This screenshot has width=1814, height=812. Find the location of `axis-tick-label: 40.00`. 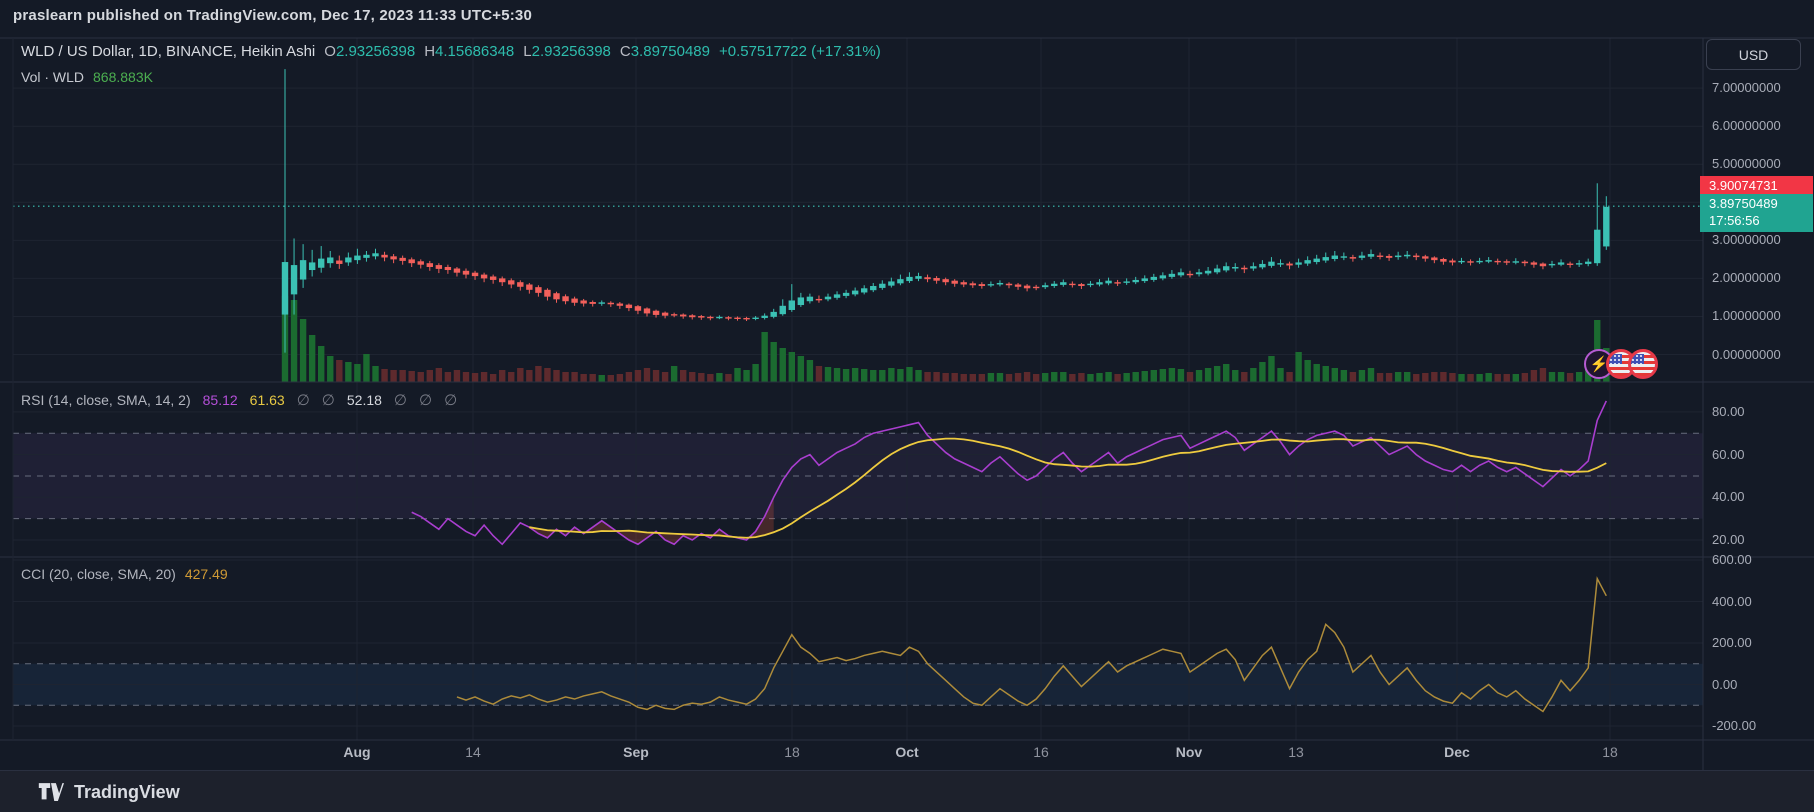

axis-tick-label: 40.00 is located at coordinates (1728, 497).